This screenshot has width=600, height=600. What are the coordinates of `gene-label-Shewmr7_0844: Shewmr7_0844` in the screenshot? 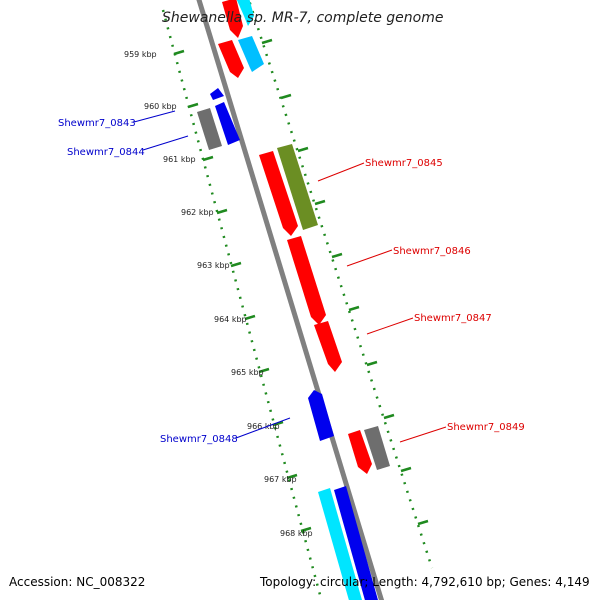 It's located at (106, 152).